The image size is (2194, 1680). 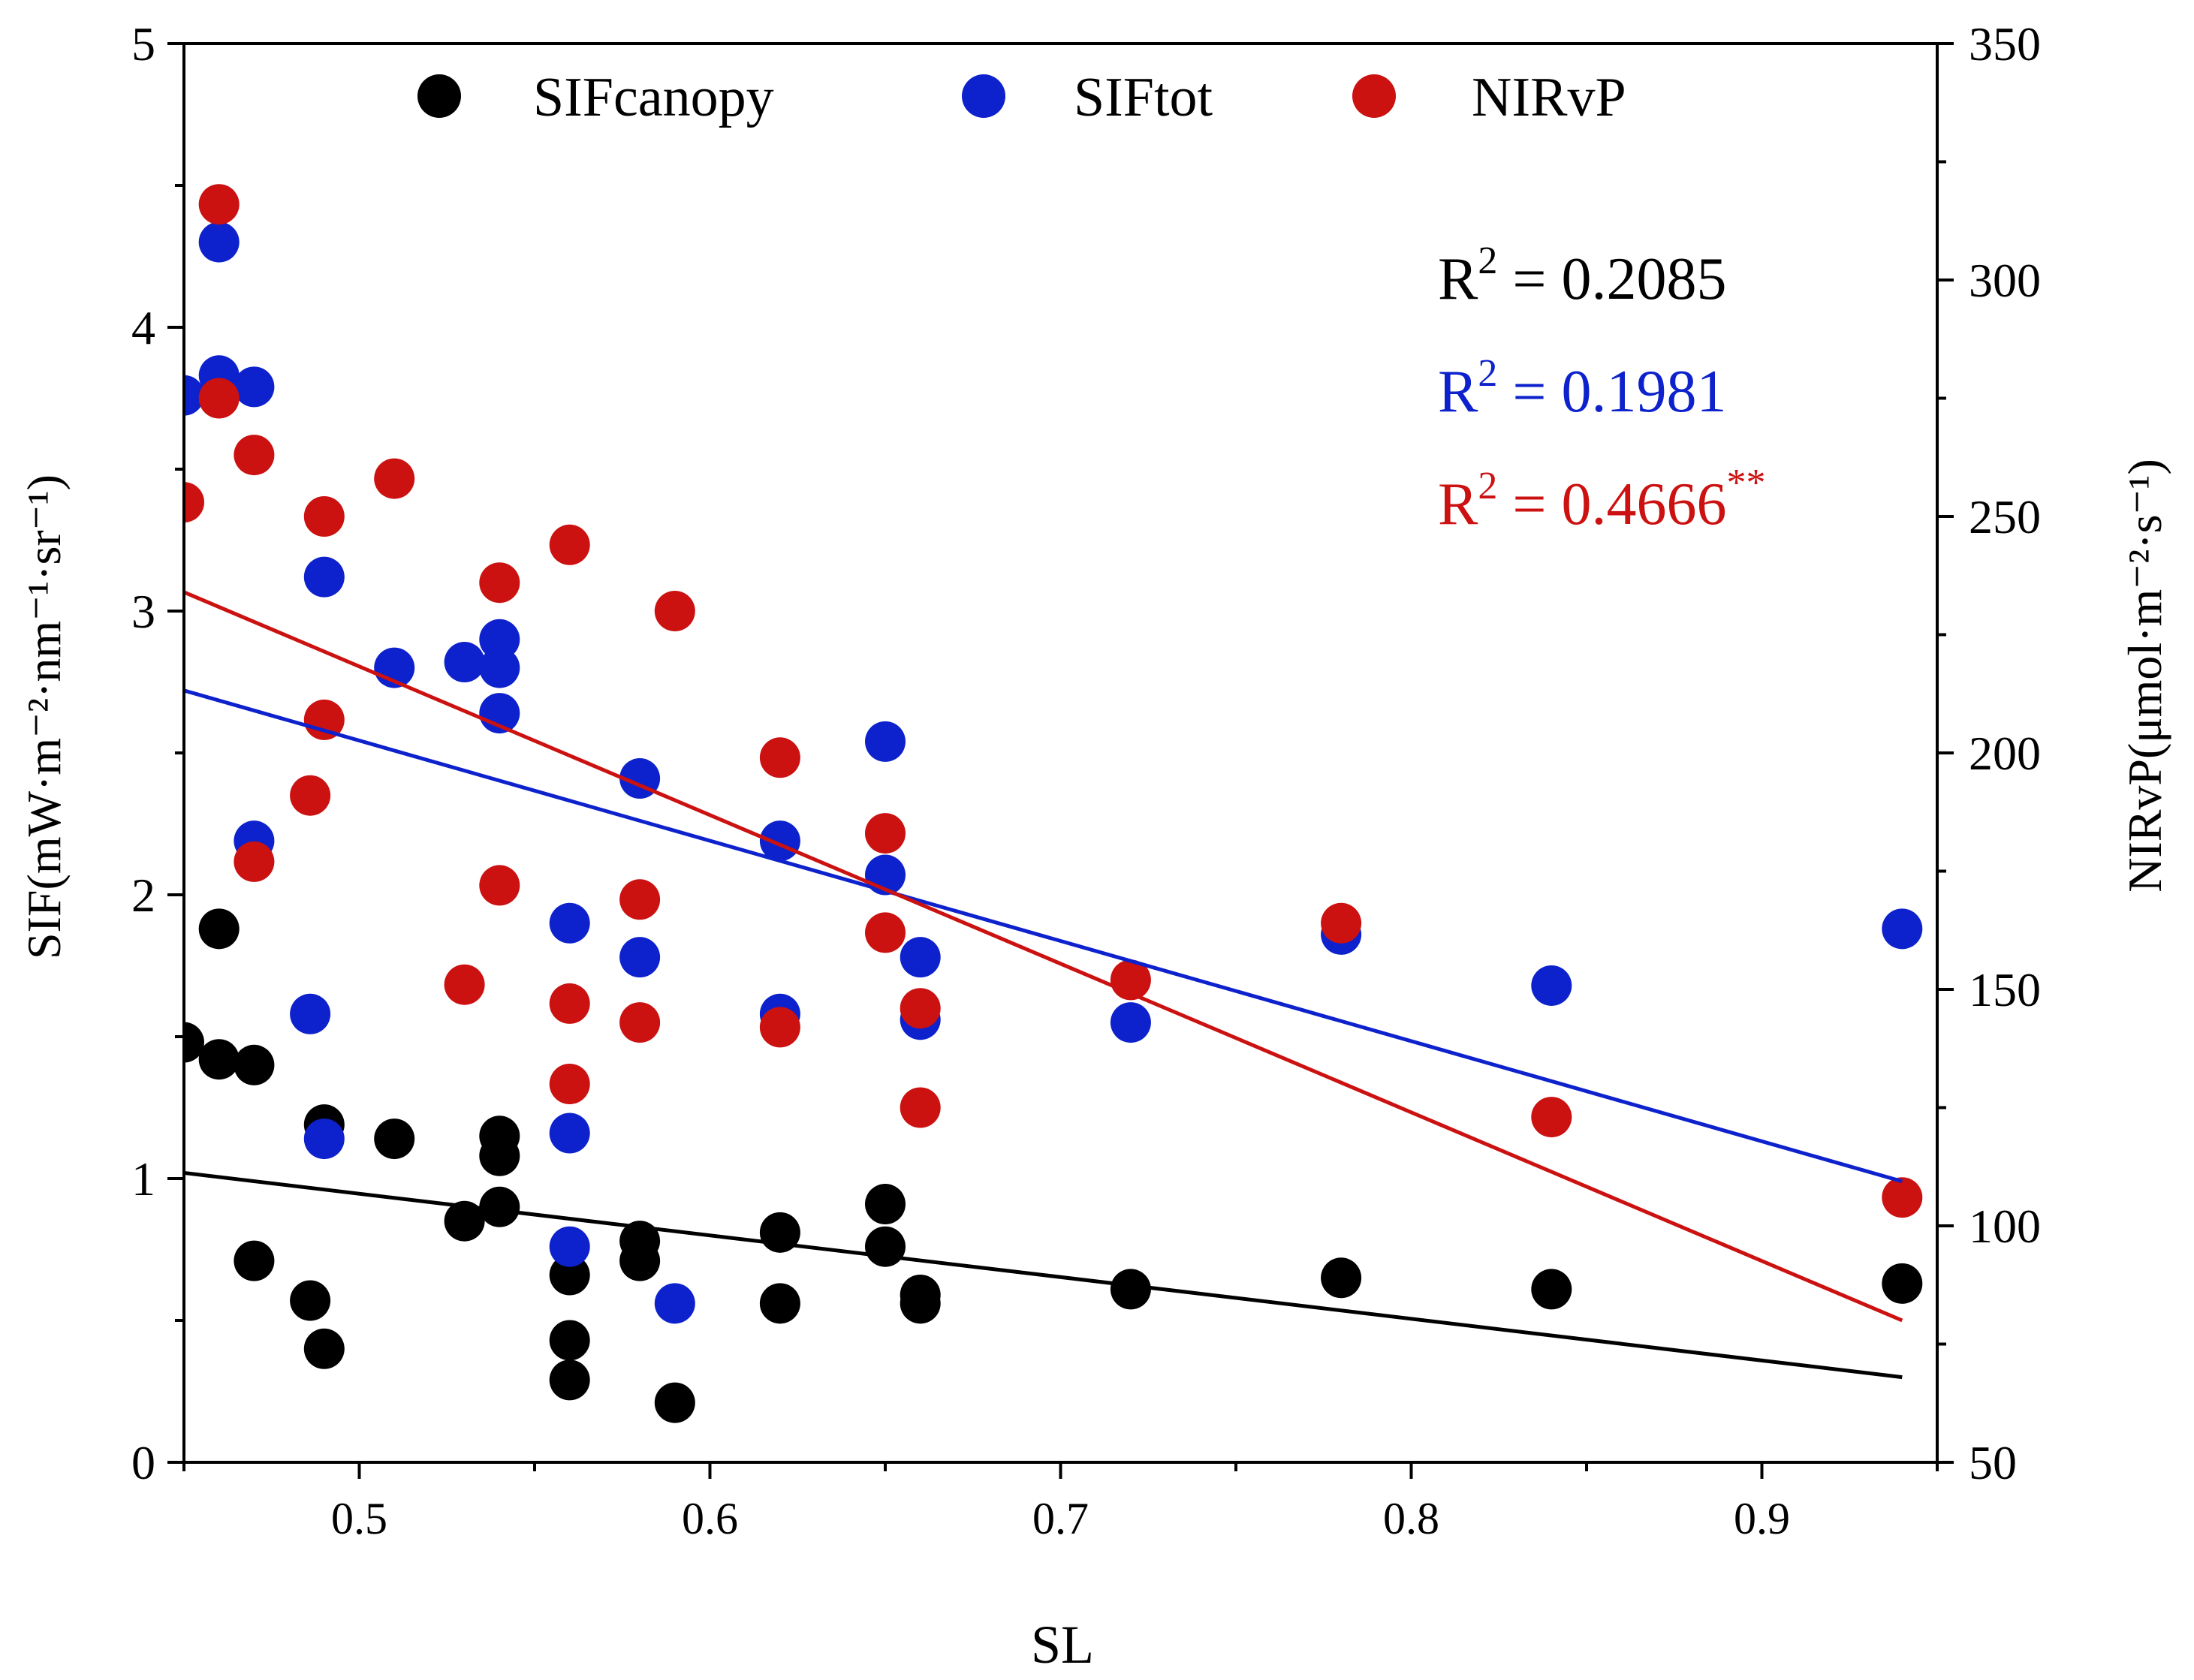 I want to click on y-left-tick-label: 2, so click(x=143, y=895).